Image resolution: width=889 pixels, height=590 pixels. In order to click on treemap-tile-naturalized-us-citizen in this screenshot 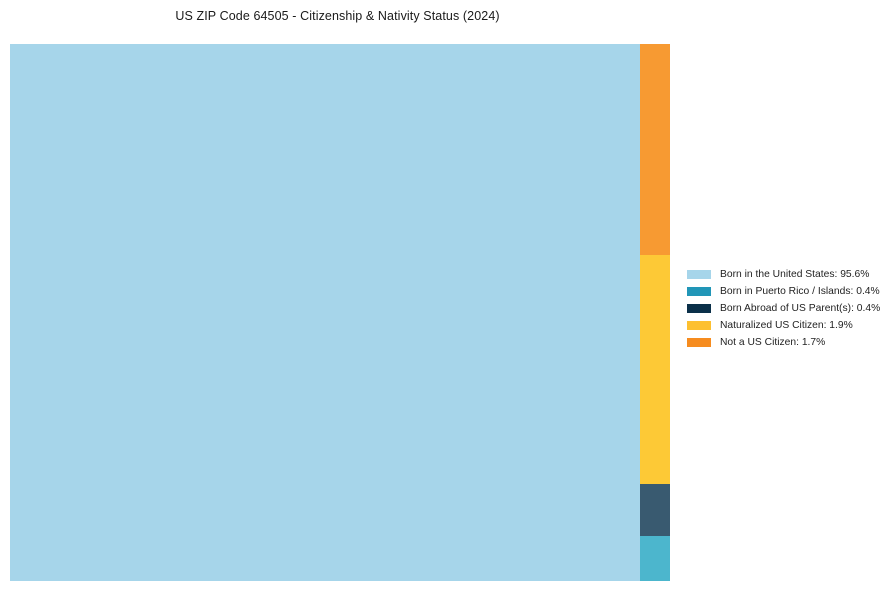, I will do `click(655, 369)`.